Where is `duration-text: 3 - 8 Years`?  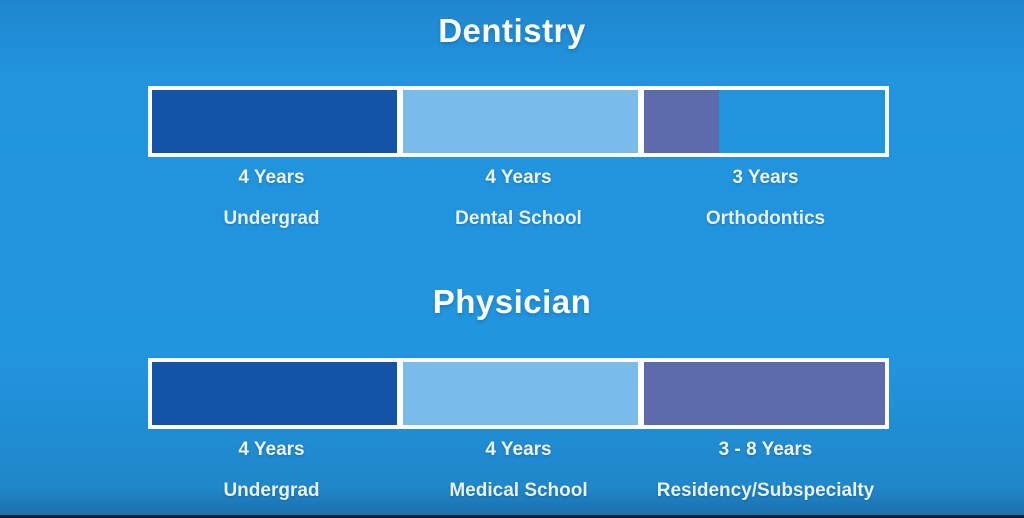
duration-text: 3 - 8 Years is located at coordinates (765, 449).